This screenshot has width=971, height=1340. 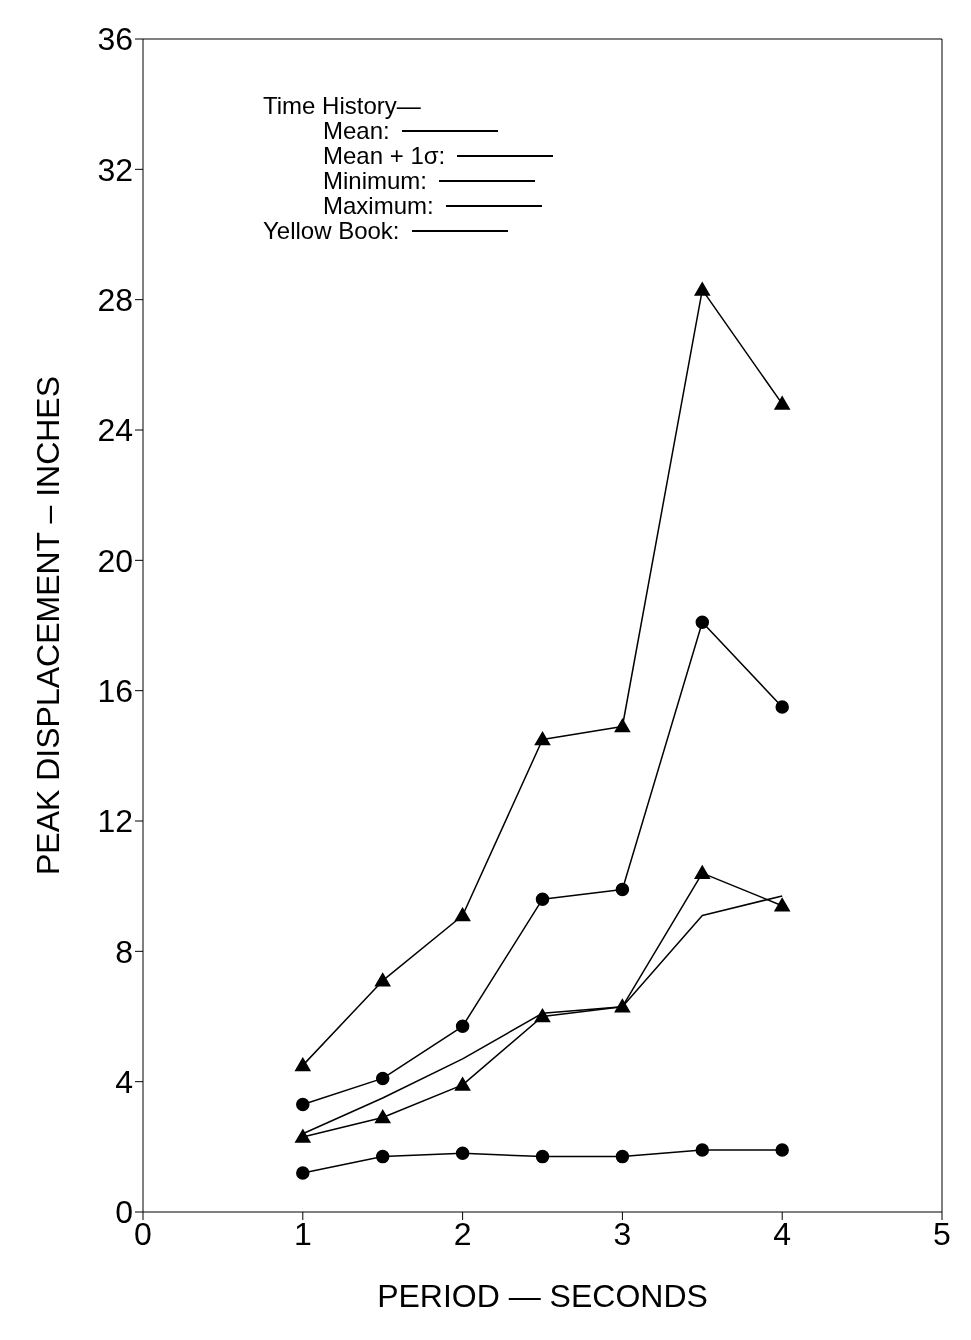 I want to click on x-tick-label: 3, so click(x=622, y=1233).